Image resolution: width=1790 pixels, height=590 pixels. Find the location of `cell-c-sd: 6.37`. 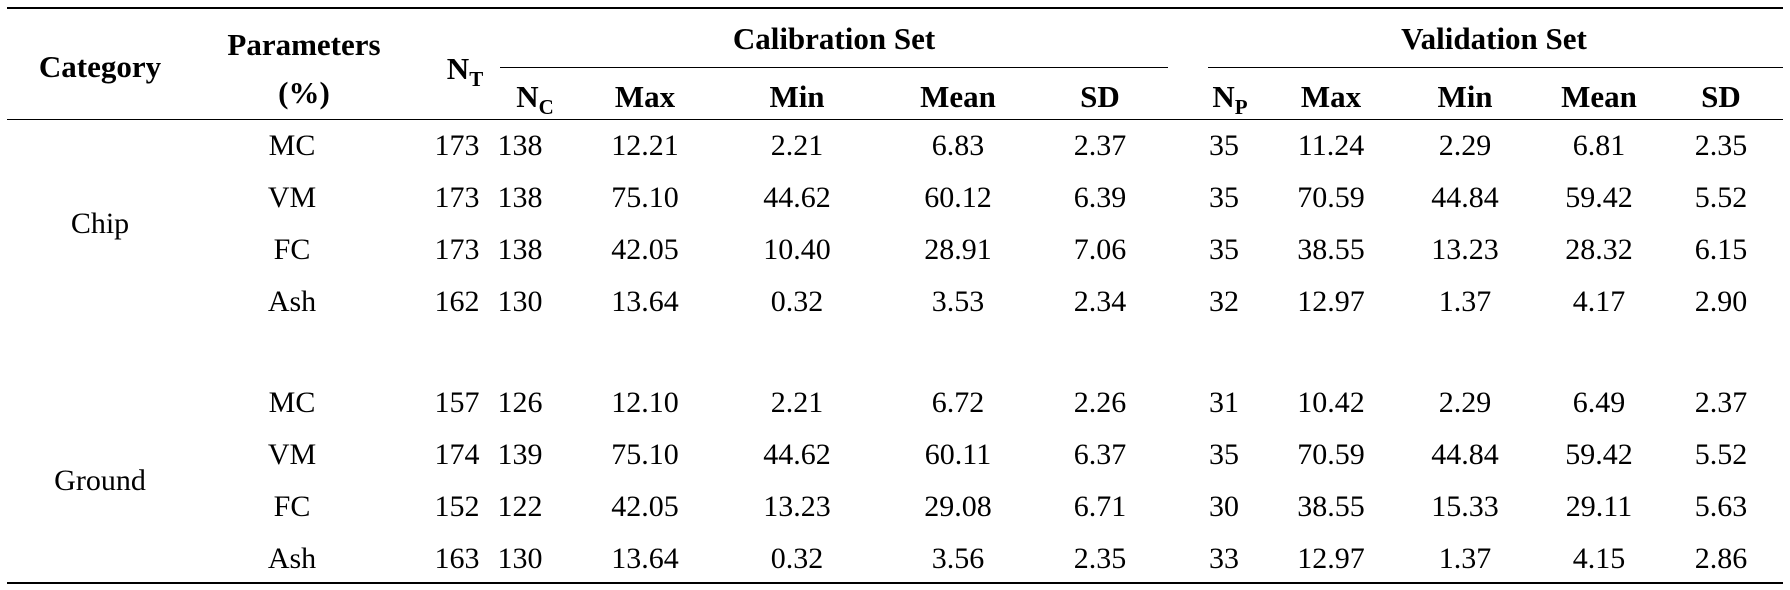

cell-c-sd: 6.37 is located at coordinates (1100, 454).